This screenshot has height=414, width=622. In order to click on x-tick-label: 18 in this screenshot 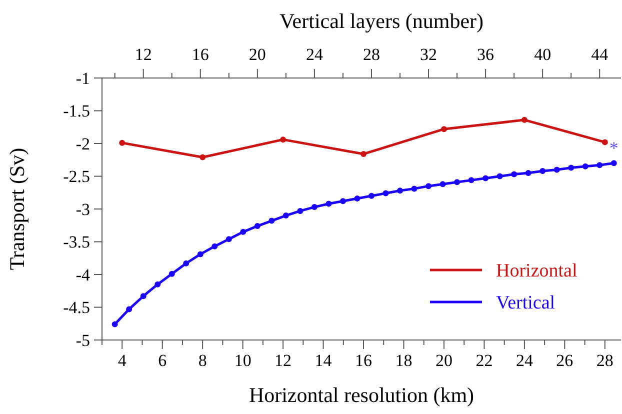, I will do `click(403, 360)`.